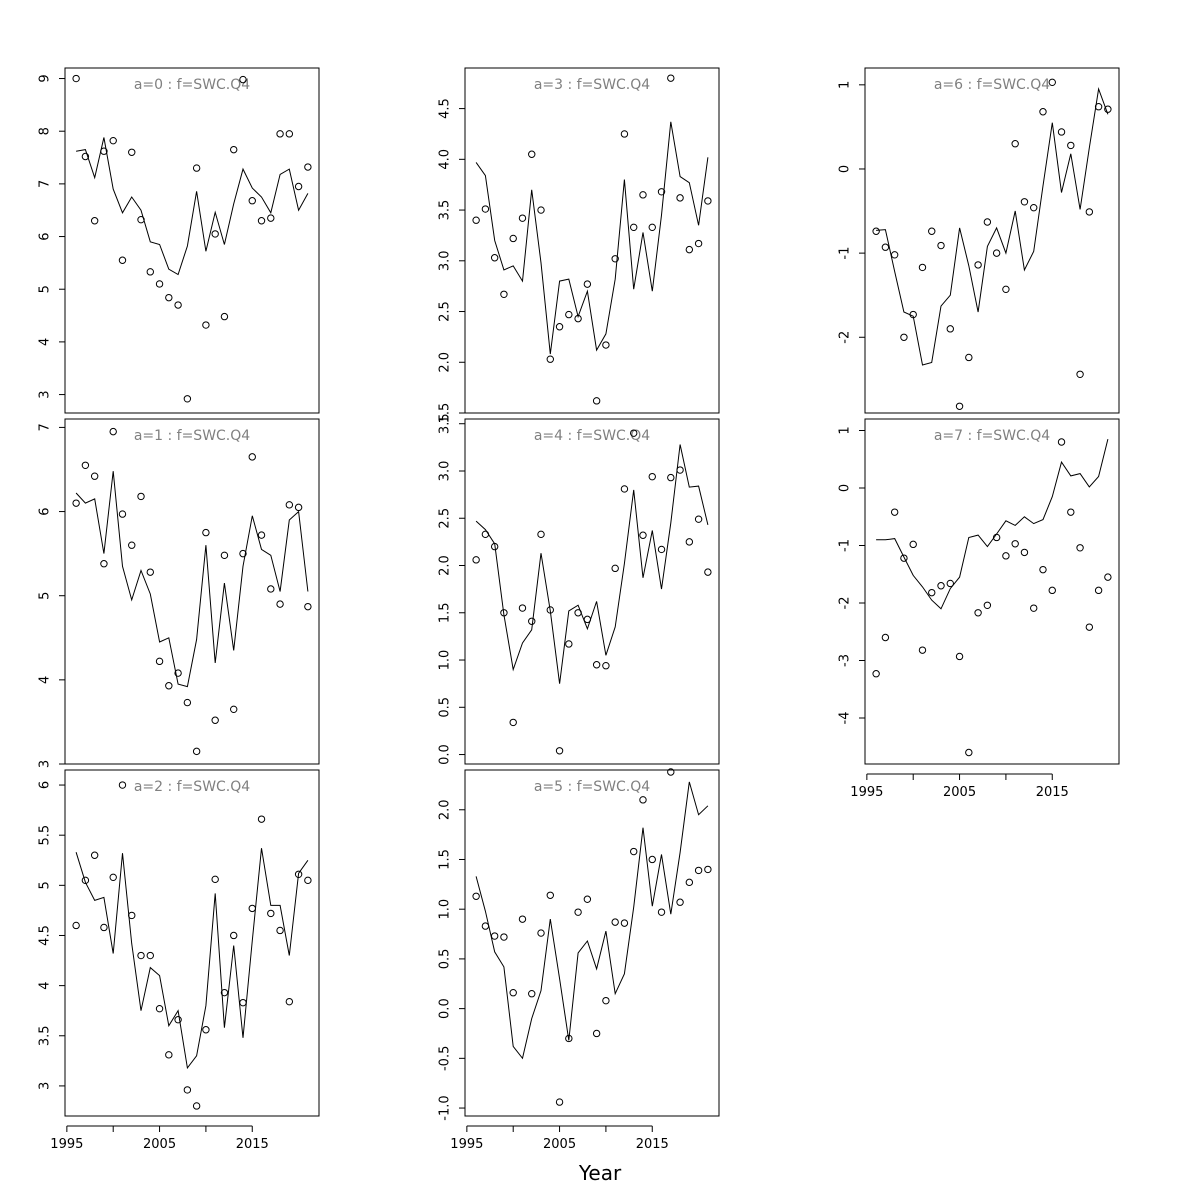 The image size is (1200, 1200). What do you see at coordinates (445, 565) in the screenshot?
I see `y-tick-label: 2.0` at bounding box center [445, 565].